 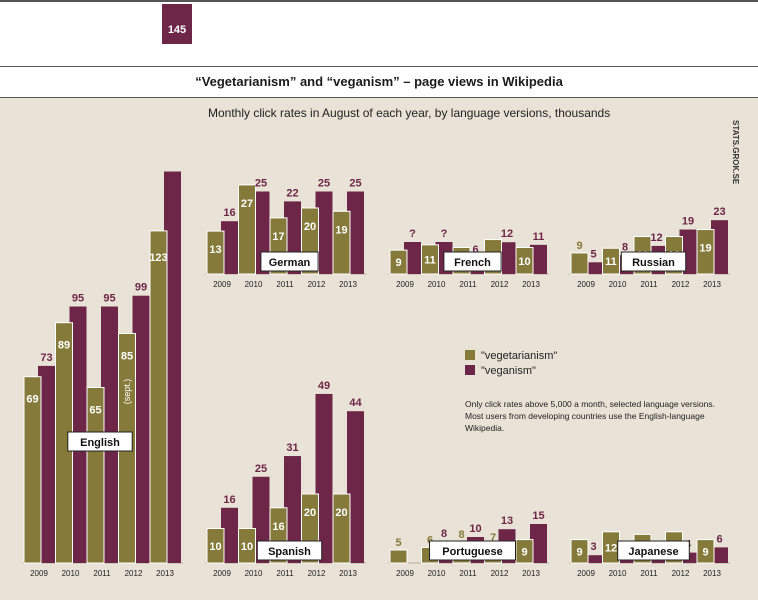 I want to click on data-label-veganism: 19, so click(x=688, y=222).